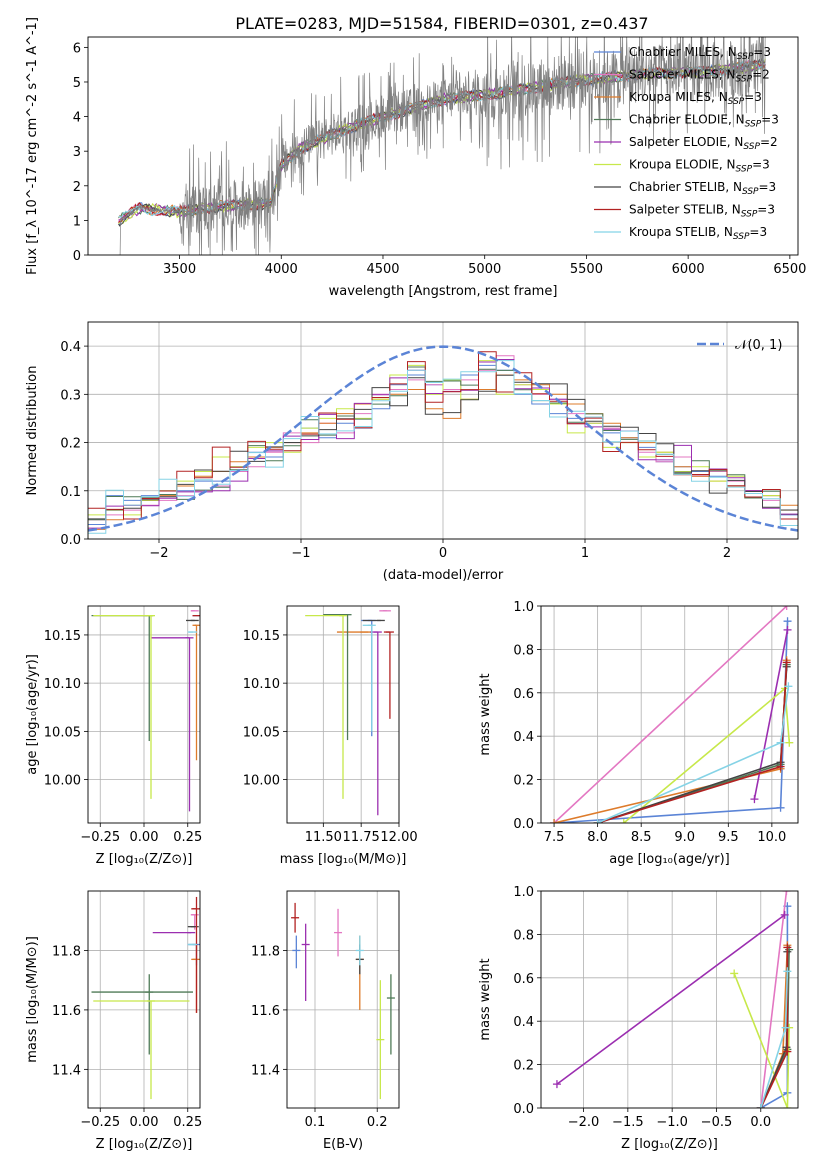 Image resolution: width=819 pixels, height=1170 pixels. I want to click on y-tick-label: 0.6, so click(523, 694).